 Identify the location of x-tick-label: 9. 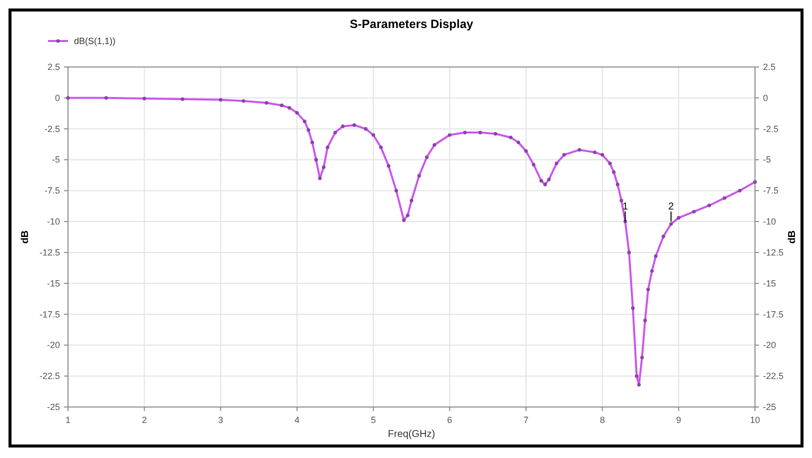
(679, 420).